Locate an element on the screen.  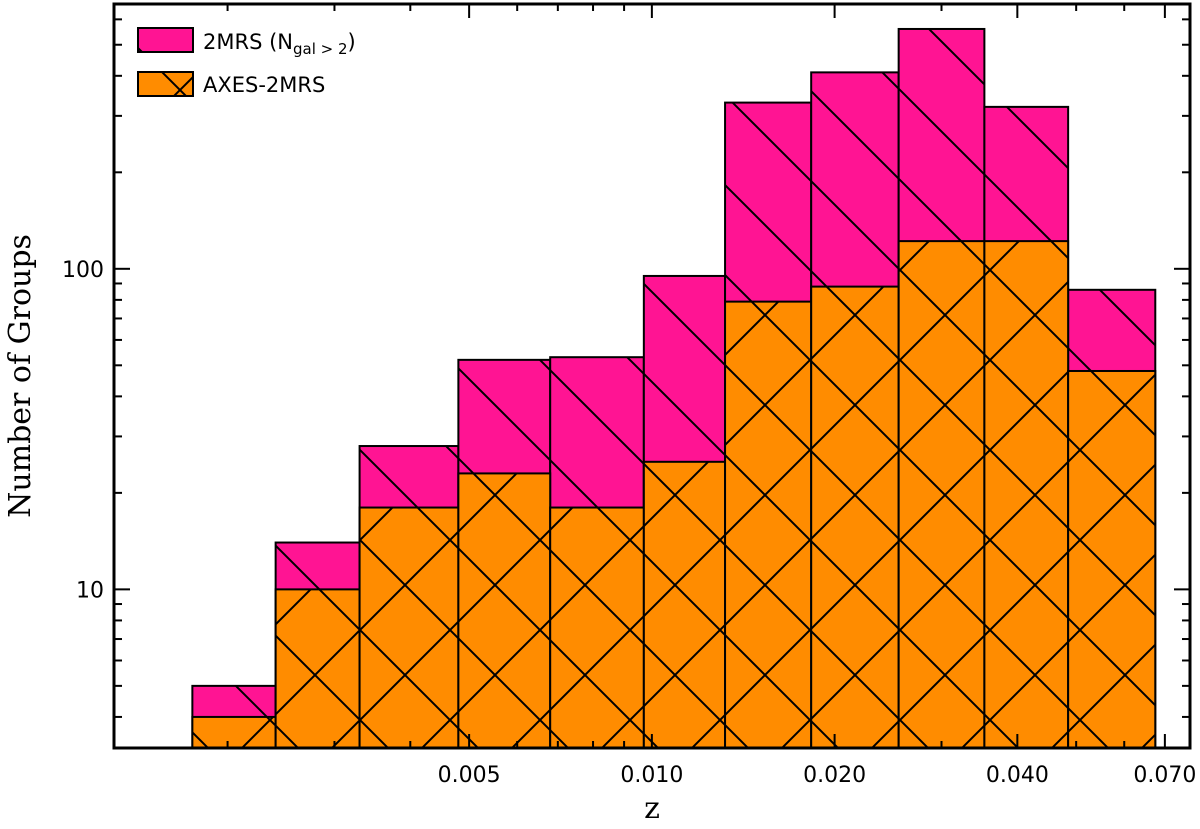
legend-label-2mrs-main: 2MRS (N is located at coordinates (248, 42).